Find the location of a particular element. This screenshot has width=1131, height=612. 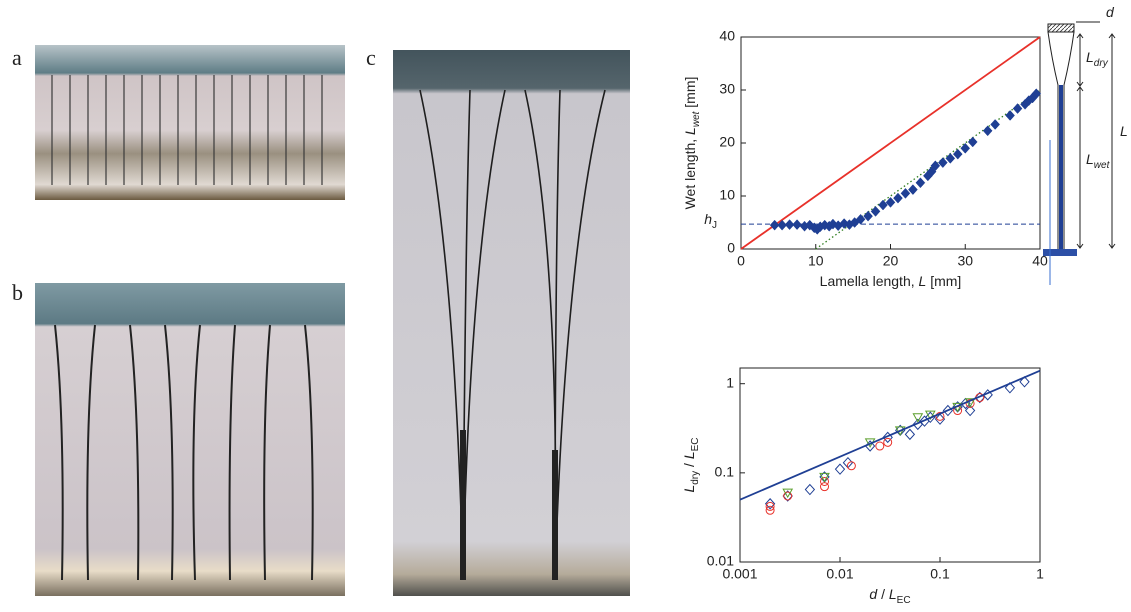

photo-a is located at coordinates (190, 122).